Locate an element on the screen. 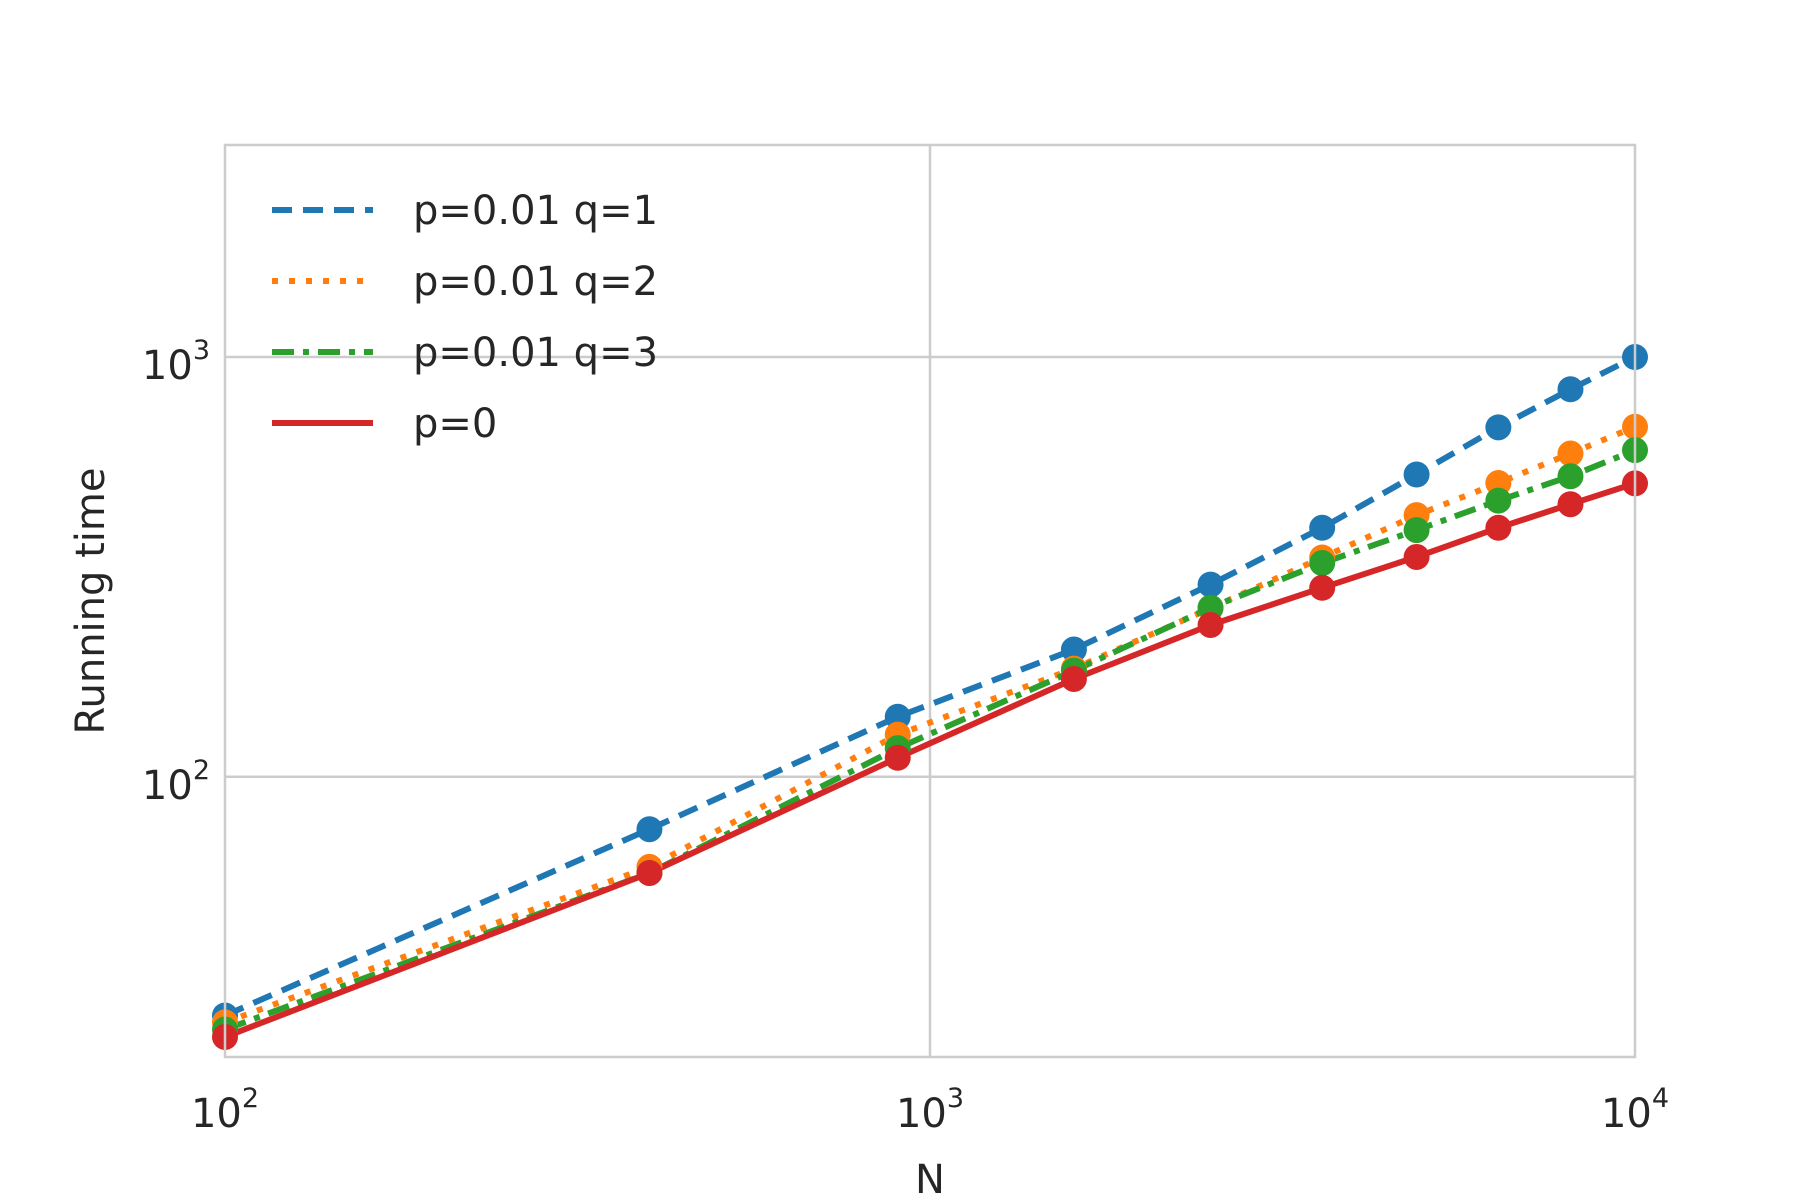 The width and height of the screenshot is (1800, 1204). y-tick-label: 10² is located at coordinates (176, 782).